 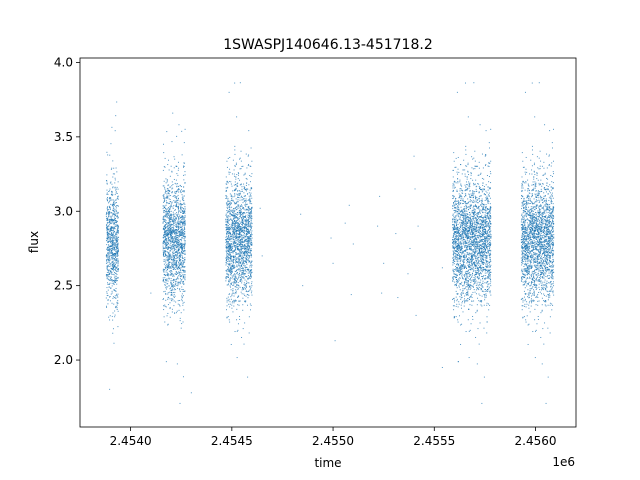 I want to click on chart-title: 1SWASPJ140646.13-451718.2, so click(x=327, y=45).